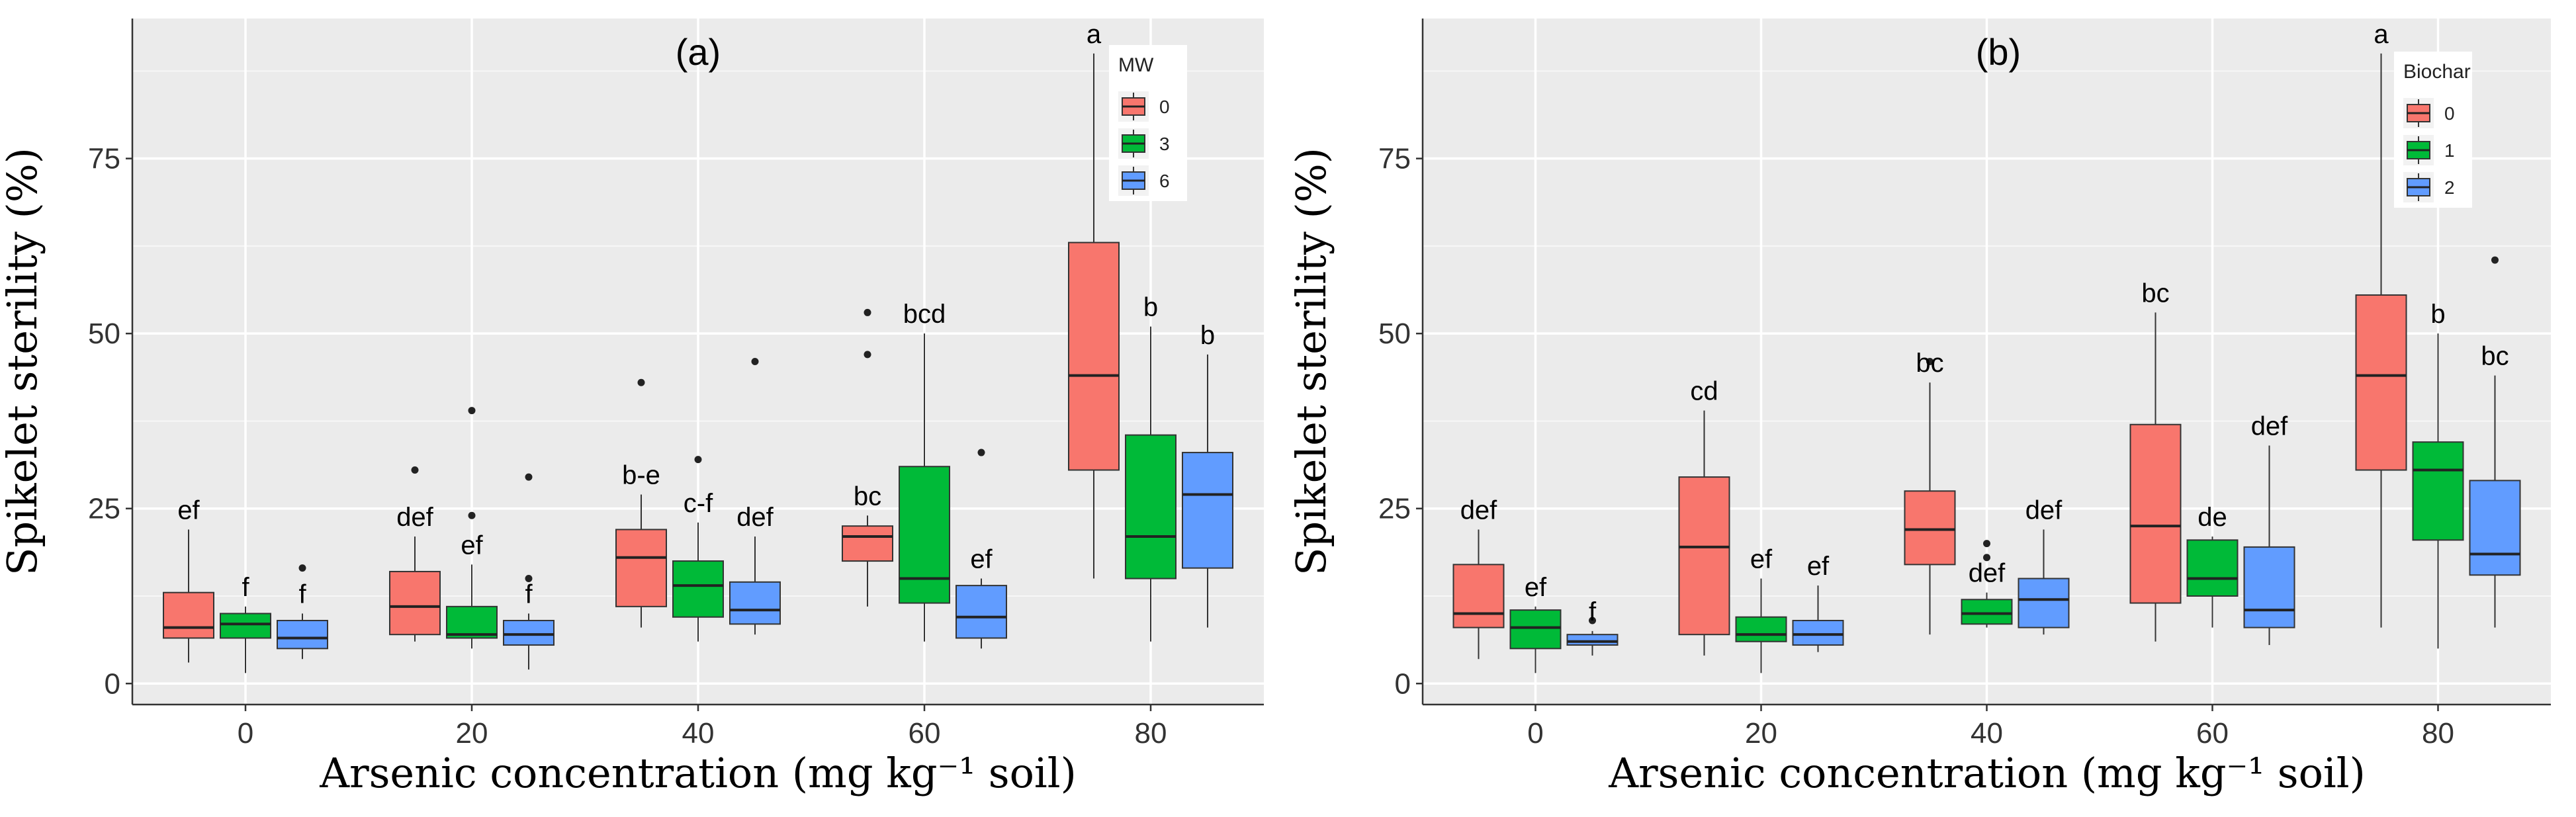 The width and height of the screenshot is (2576, 817). Describe the element at coordinates (2269, 528) in the screenshot. I see `box-60-2: def` at that location.